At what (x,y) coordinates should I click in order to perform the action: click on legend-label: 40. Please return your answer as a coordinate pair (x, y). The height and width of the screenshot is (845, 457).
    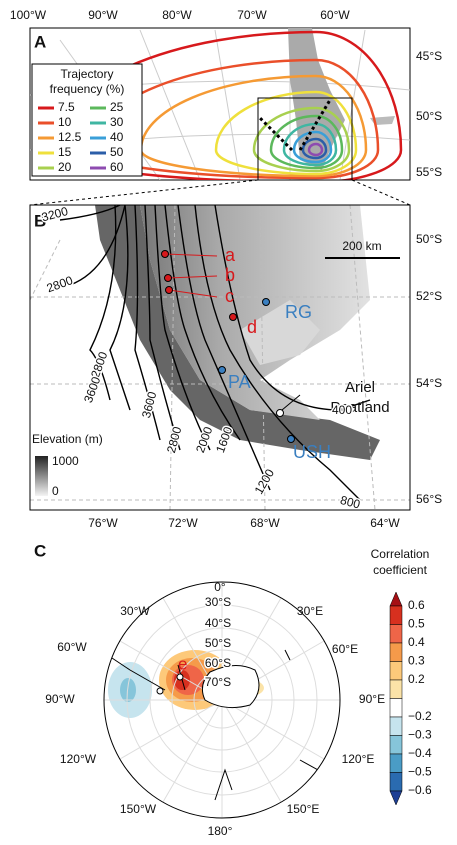
    Looking at the image, I should click on (117, 137).